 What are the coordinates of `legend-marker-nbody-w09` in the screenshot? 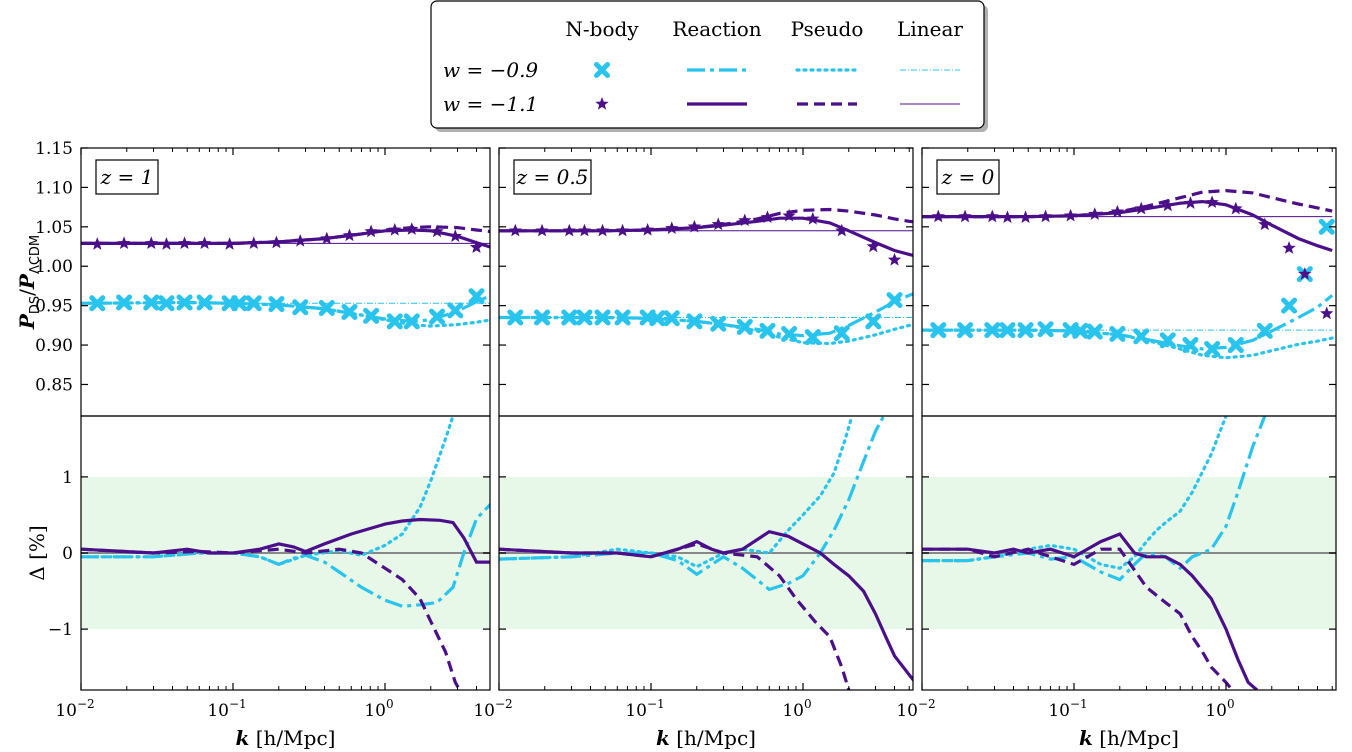 It's located at (602, 70).